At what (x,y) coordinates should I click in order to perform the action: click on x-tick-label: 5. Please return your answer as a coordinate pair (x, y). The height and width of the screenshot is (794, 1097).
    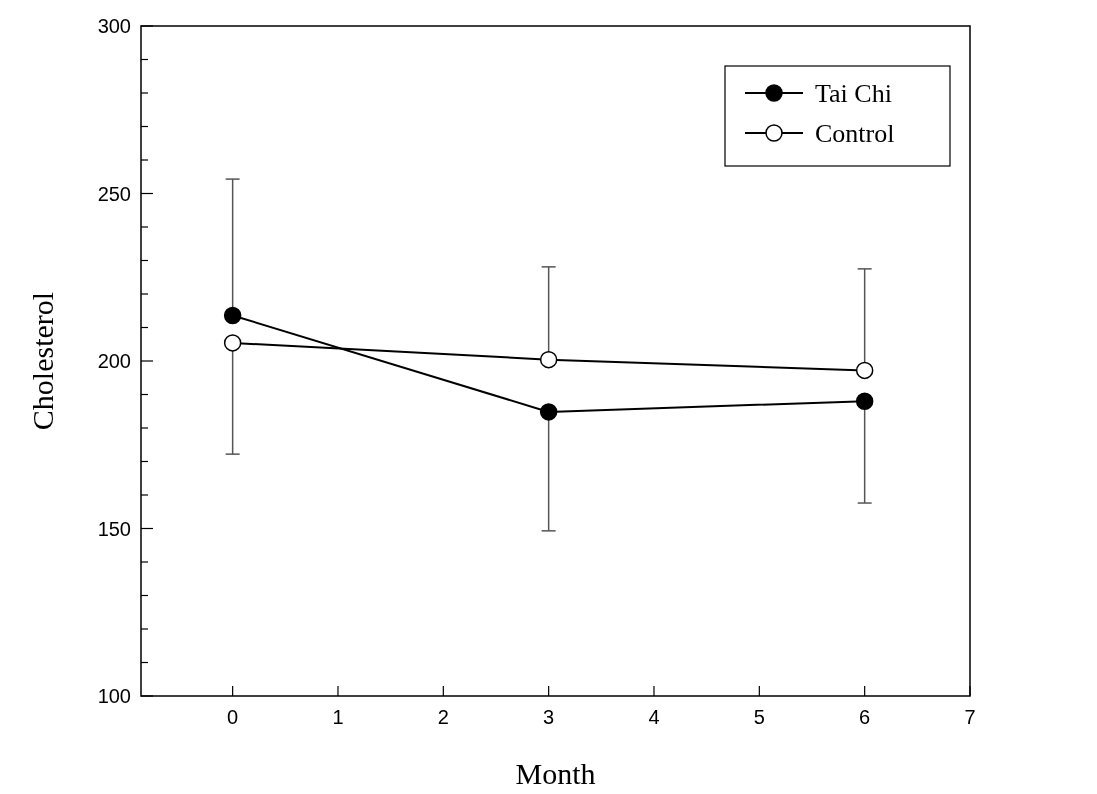
    Looking at the image, I should click on (759, 717).